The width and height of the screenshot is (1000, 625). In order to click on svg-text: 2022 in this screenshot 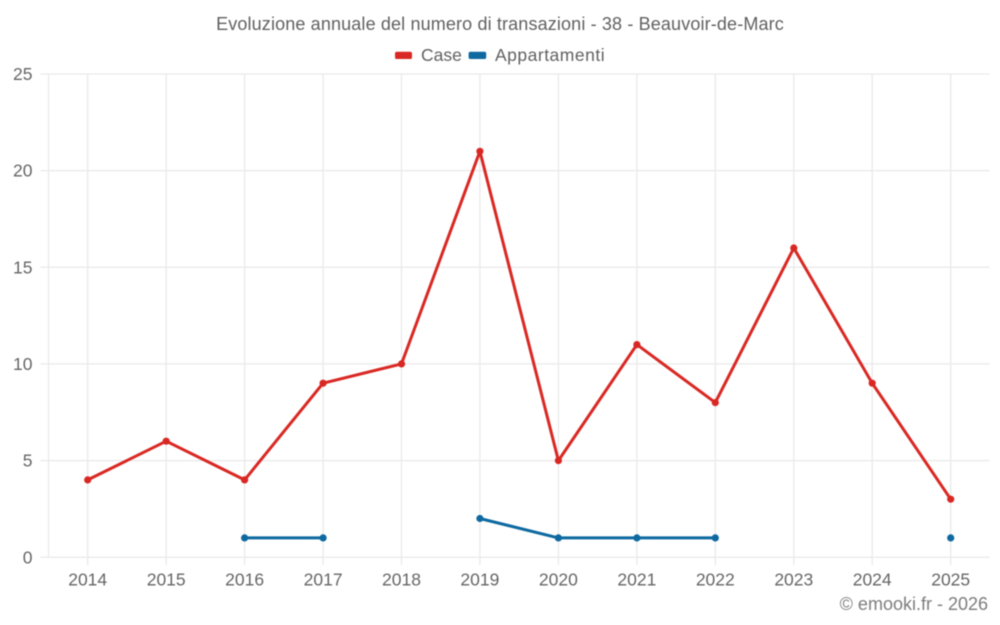, I will do `click(715, 580)`.